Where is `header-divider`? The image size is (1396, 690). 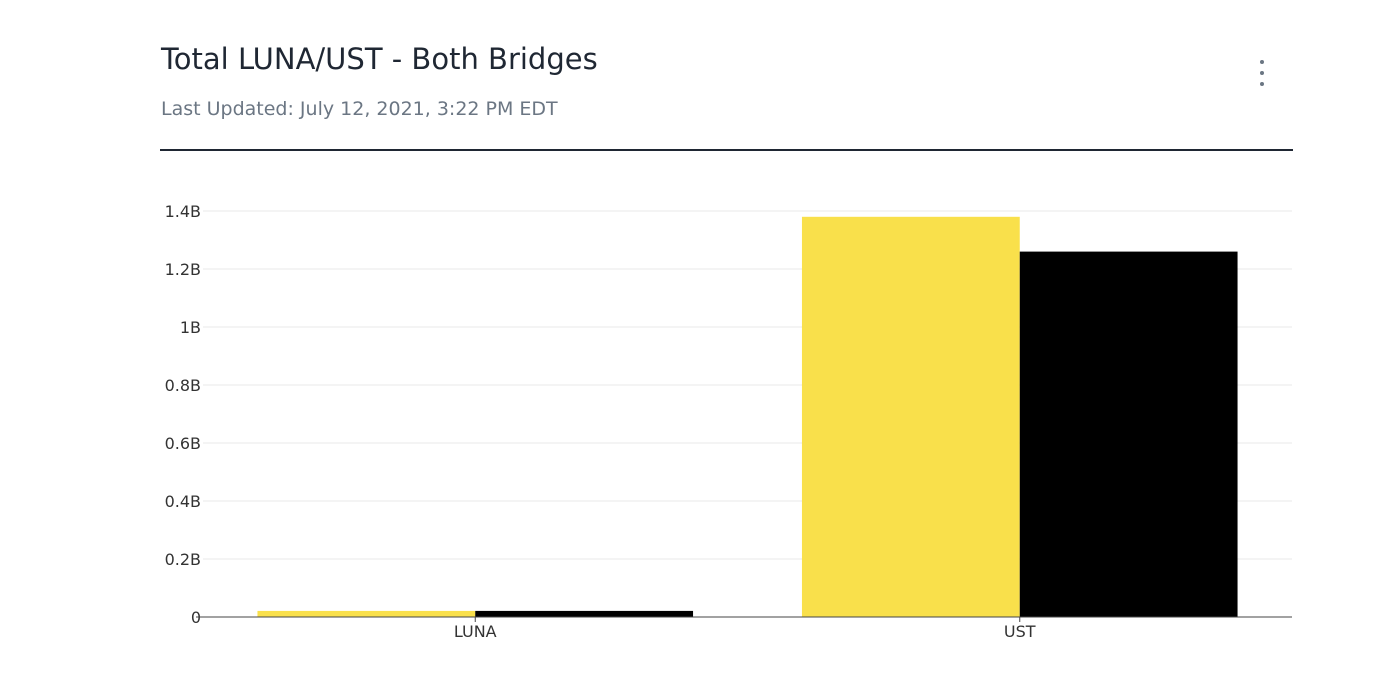
header-divider is located at coordinates (726, 150).